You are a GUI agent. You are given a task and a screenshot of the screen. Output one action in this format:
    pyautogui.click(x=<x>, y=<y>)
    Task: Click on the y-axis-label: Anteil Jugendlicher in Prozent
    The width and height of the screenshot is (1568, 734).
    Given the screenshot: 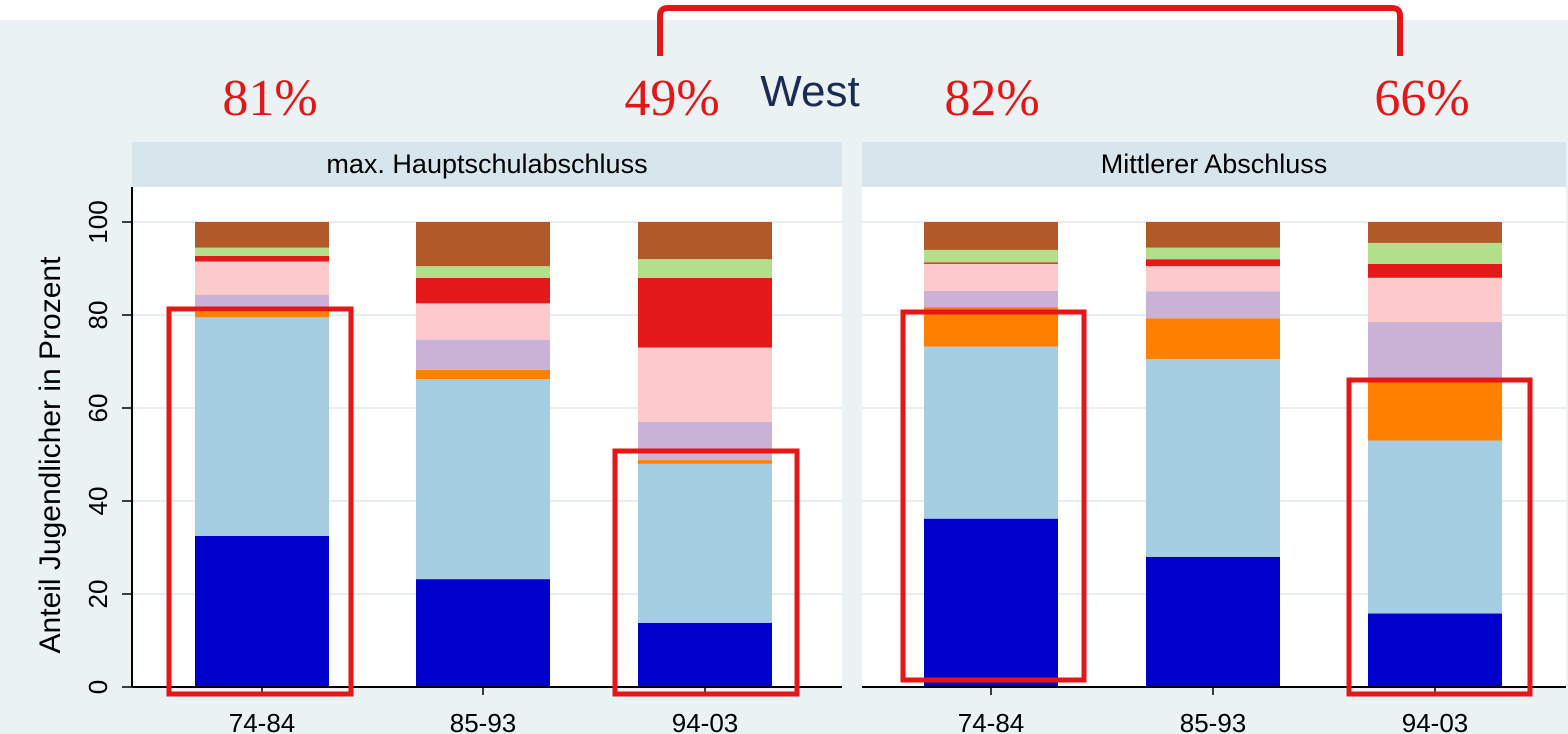 What is the action you would take?
    pyautogui.click(x=50, y=455)
    